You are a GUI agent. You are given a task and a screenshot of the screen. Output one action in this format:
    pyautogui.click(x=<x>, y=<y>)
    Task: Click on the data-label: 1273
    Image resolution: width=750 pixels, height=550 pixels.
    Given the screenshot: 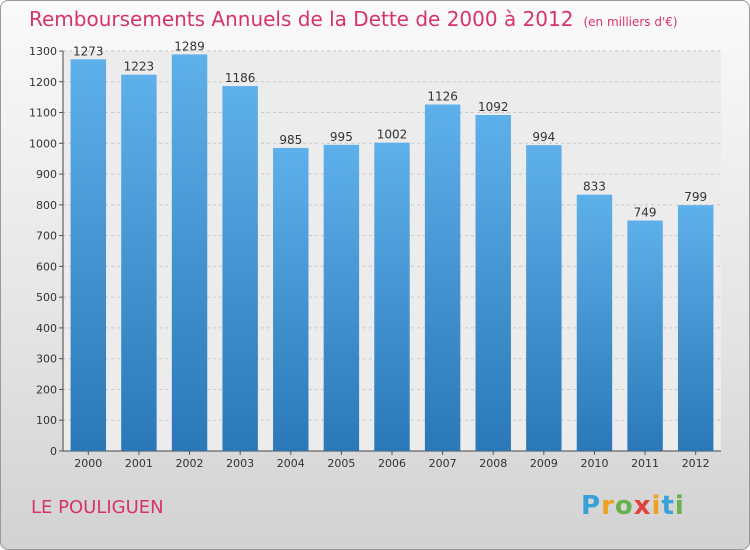 What is the action you would take?
    pyautogui.click(x=88, y=51)
    